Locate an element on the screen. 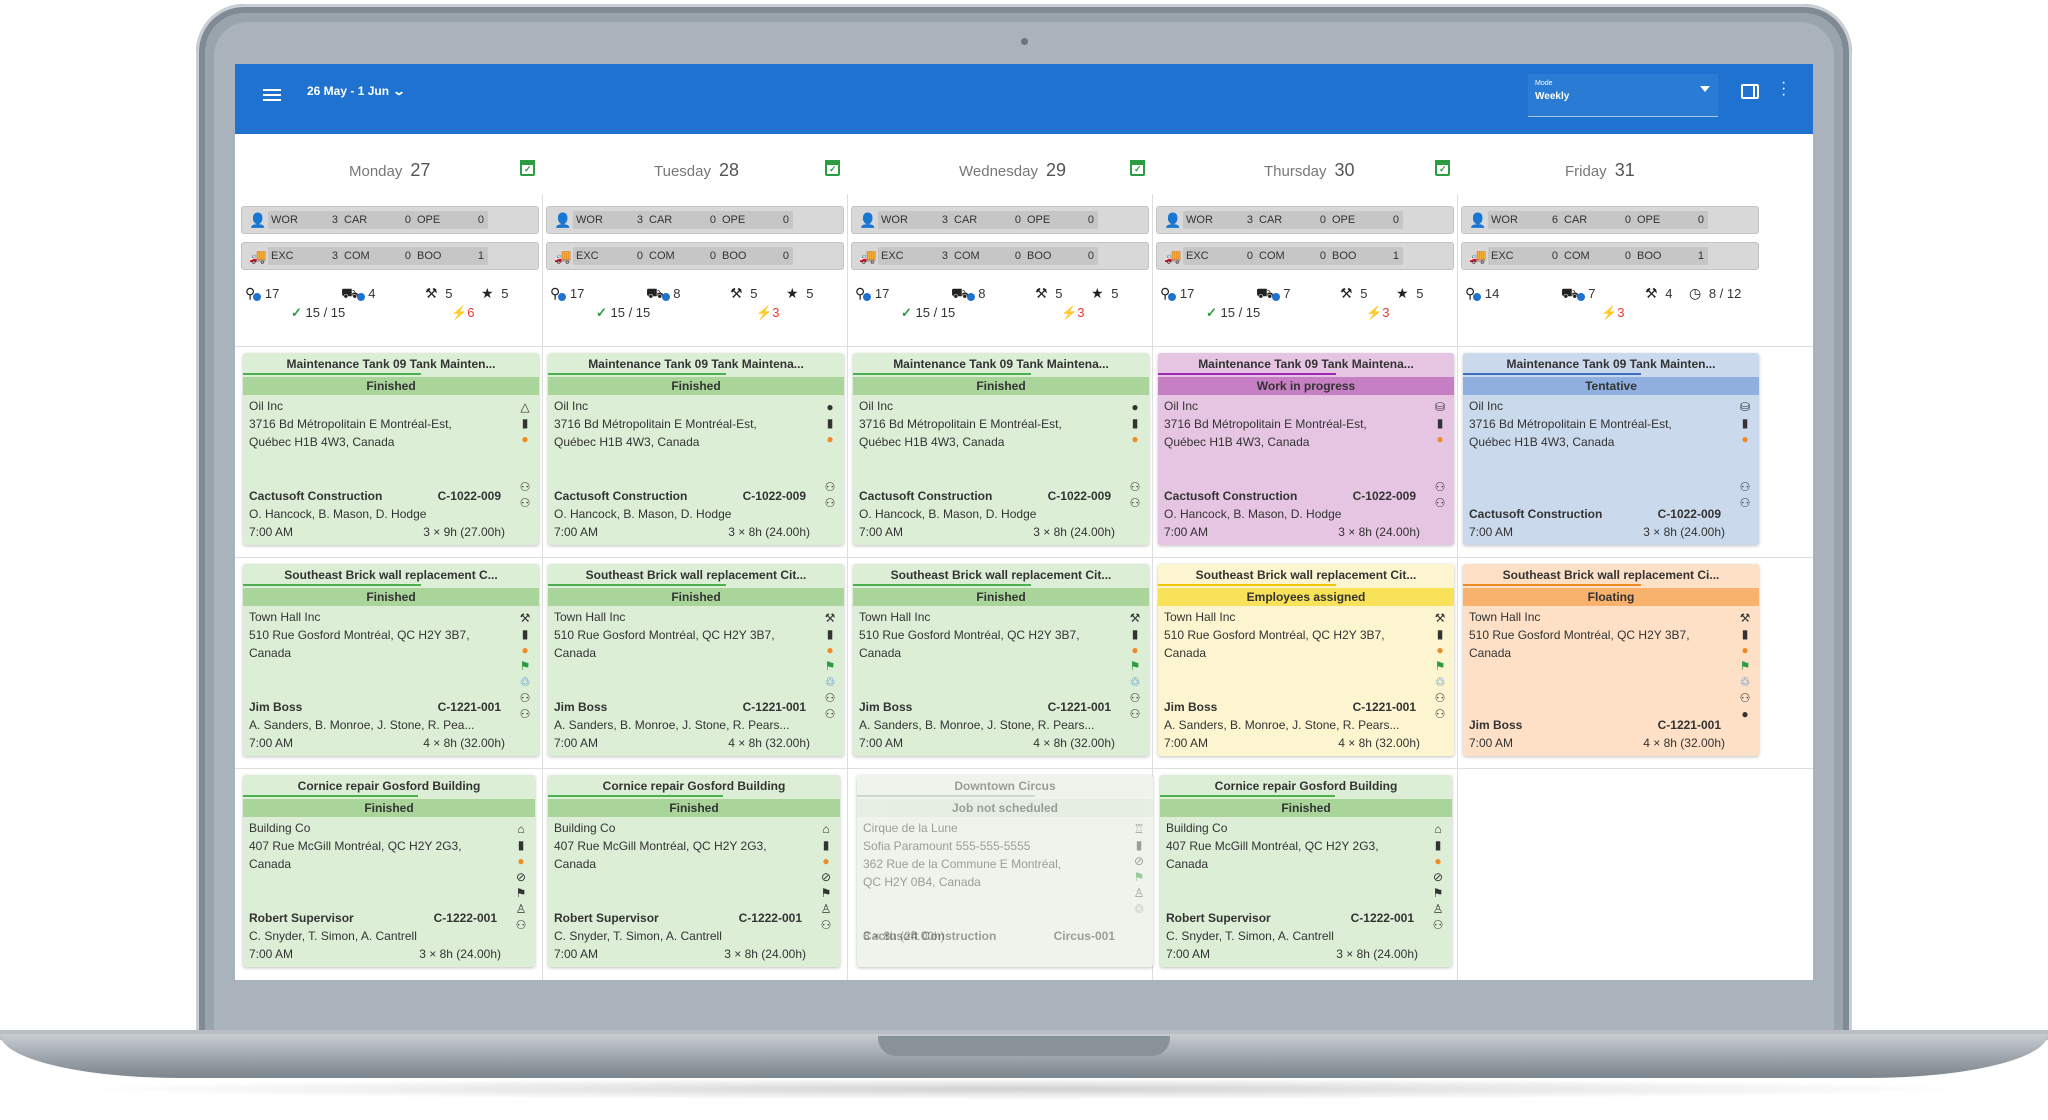 The width and height of the screenshot is (2048, 1120). address-line-1: Sofia Paramount 555-555-5555 is located at coordinates (947, 846).